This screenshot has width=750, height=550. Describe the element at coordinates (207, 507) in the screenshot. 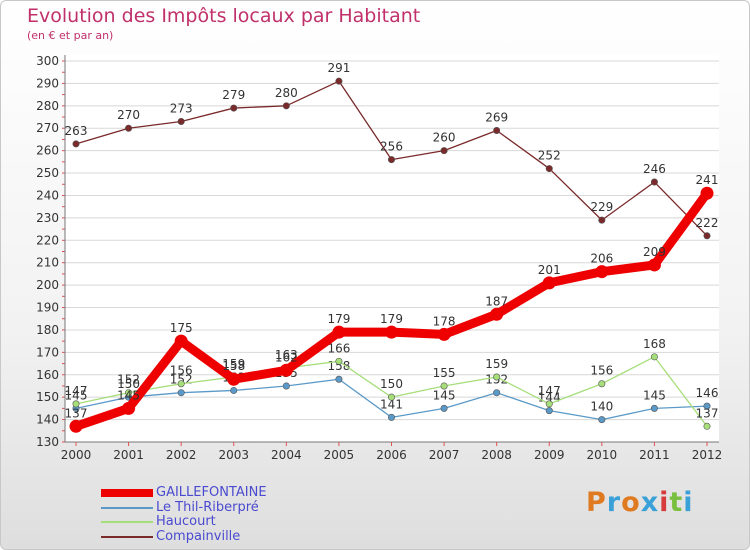

I see `legend-label: Le Thil-Riberpré` at that location.